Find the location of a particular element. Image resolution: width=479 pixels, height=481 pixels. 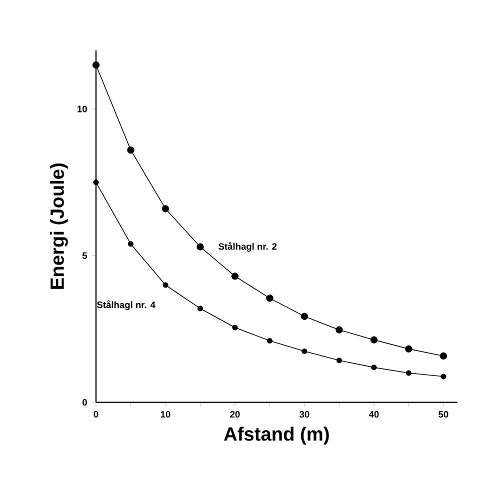

x-axis-title: Afstand (m) is located at coordinates (276, 435).